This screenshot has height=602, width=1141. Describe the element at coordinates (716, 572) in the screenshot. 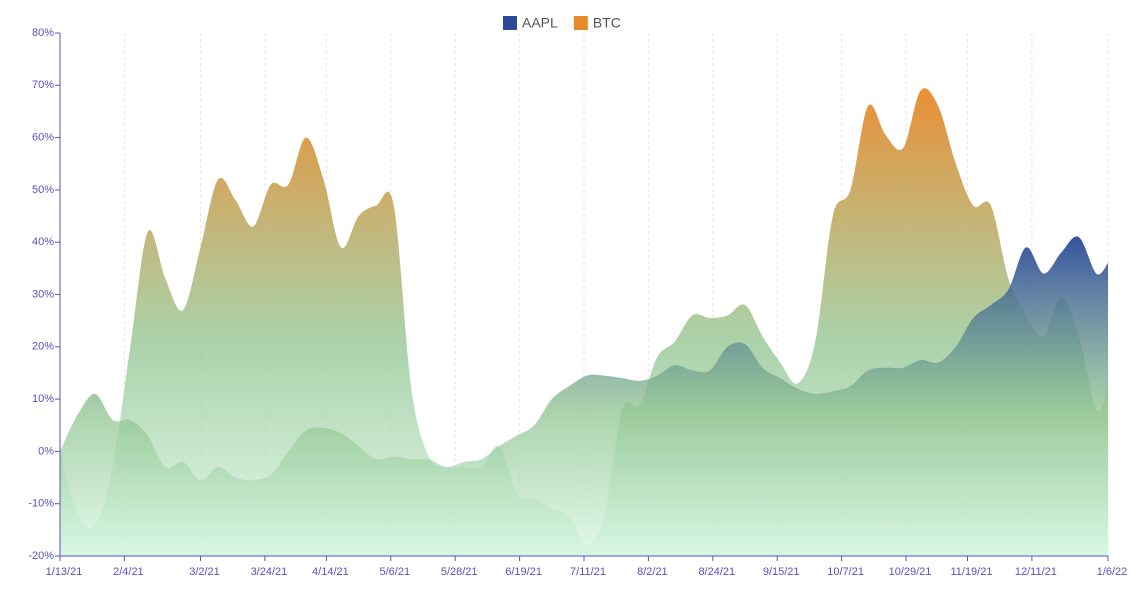

I see `x-tick-label: 8/24/21` at that location.